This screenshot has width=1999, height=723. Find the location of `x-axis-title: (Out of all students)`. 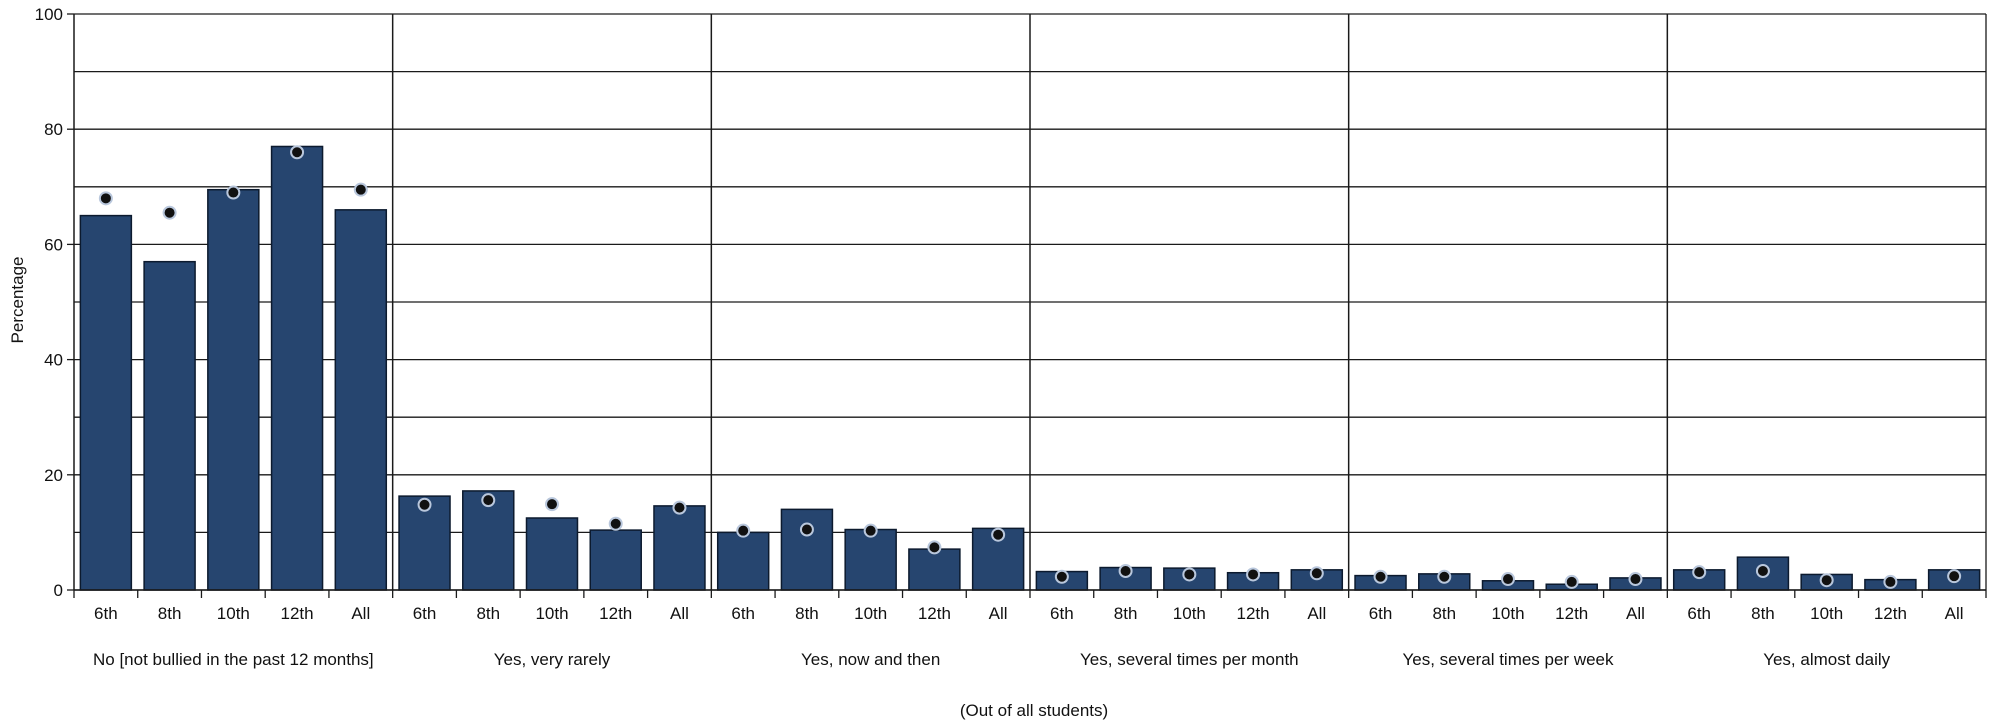

x-axis-title: (Out of all students) is located at coordinates (1034, 710).